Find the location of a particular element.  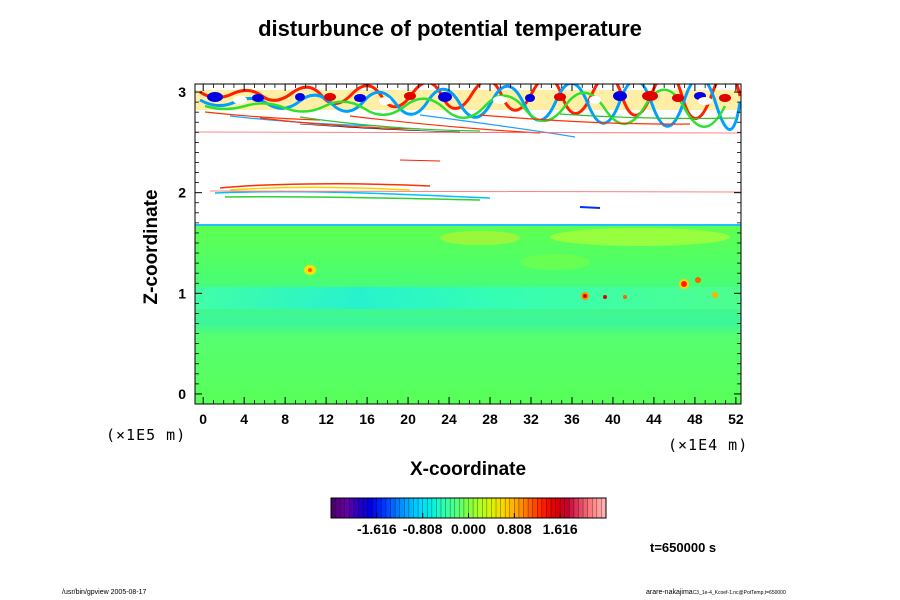

upper-band is located at coordinates (468, 111).